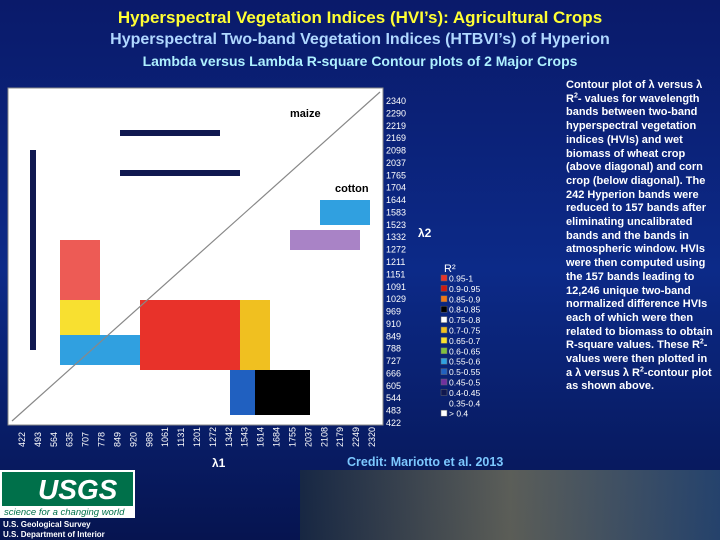 The image size is (720, 540). I want to click on earth-image, so click(510, 505).